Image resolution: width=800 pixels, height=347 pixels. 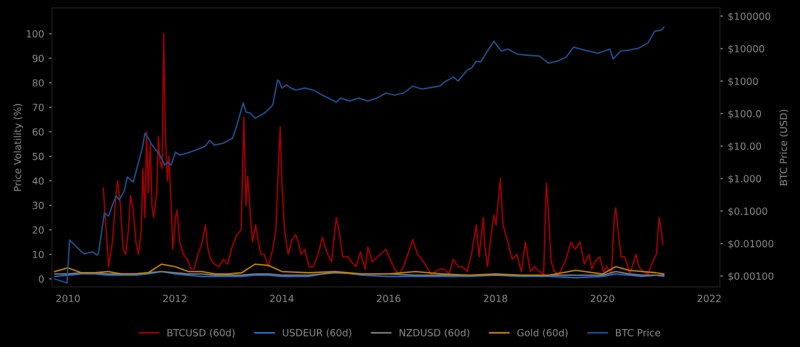 What do you see at coordinates (35, 34) in the screenshot?
I see `y-tick-label: 100` at bounding box center [35, 34].